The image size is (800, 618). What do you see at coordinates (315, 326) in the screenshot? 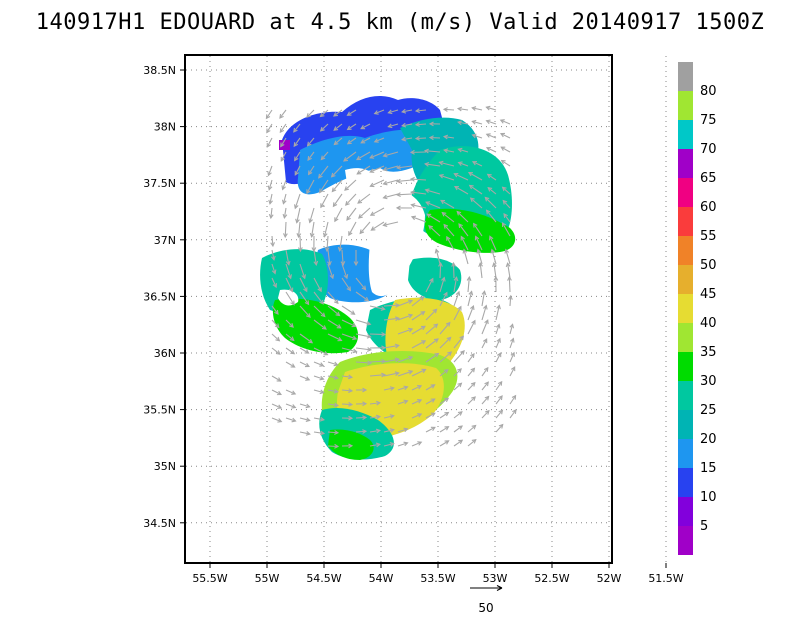
I see `wind-speed-region` at bounding box center [315, 326].